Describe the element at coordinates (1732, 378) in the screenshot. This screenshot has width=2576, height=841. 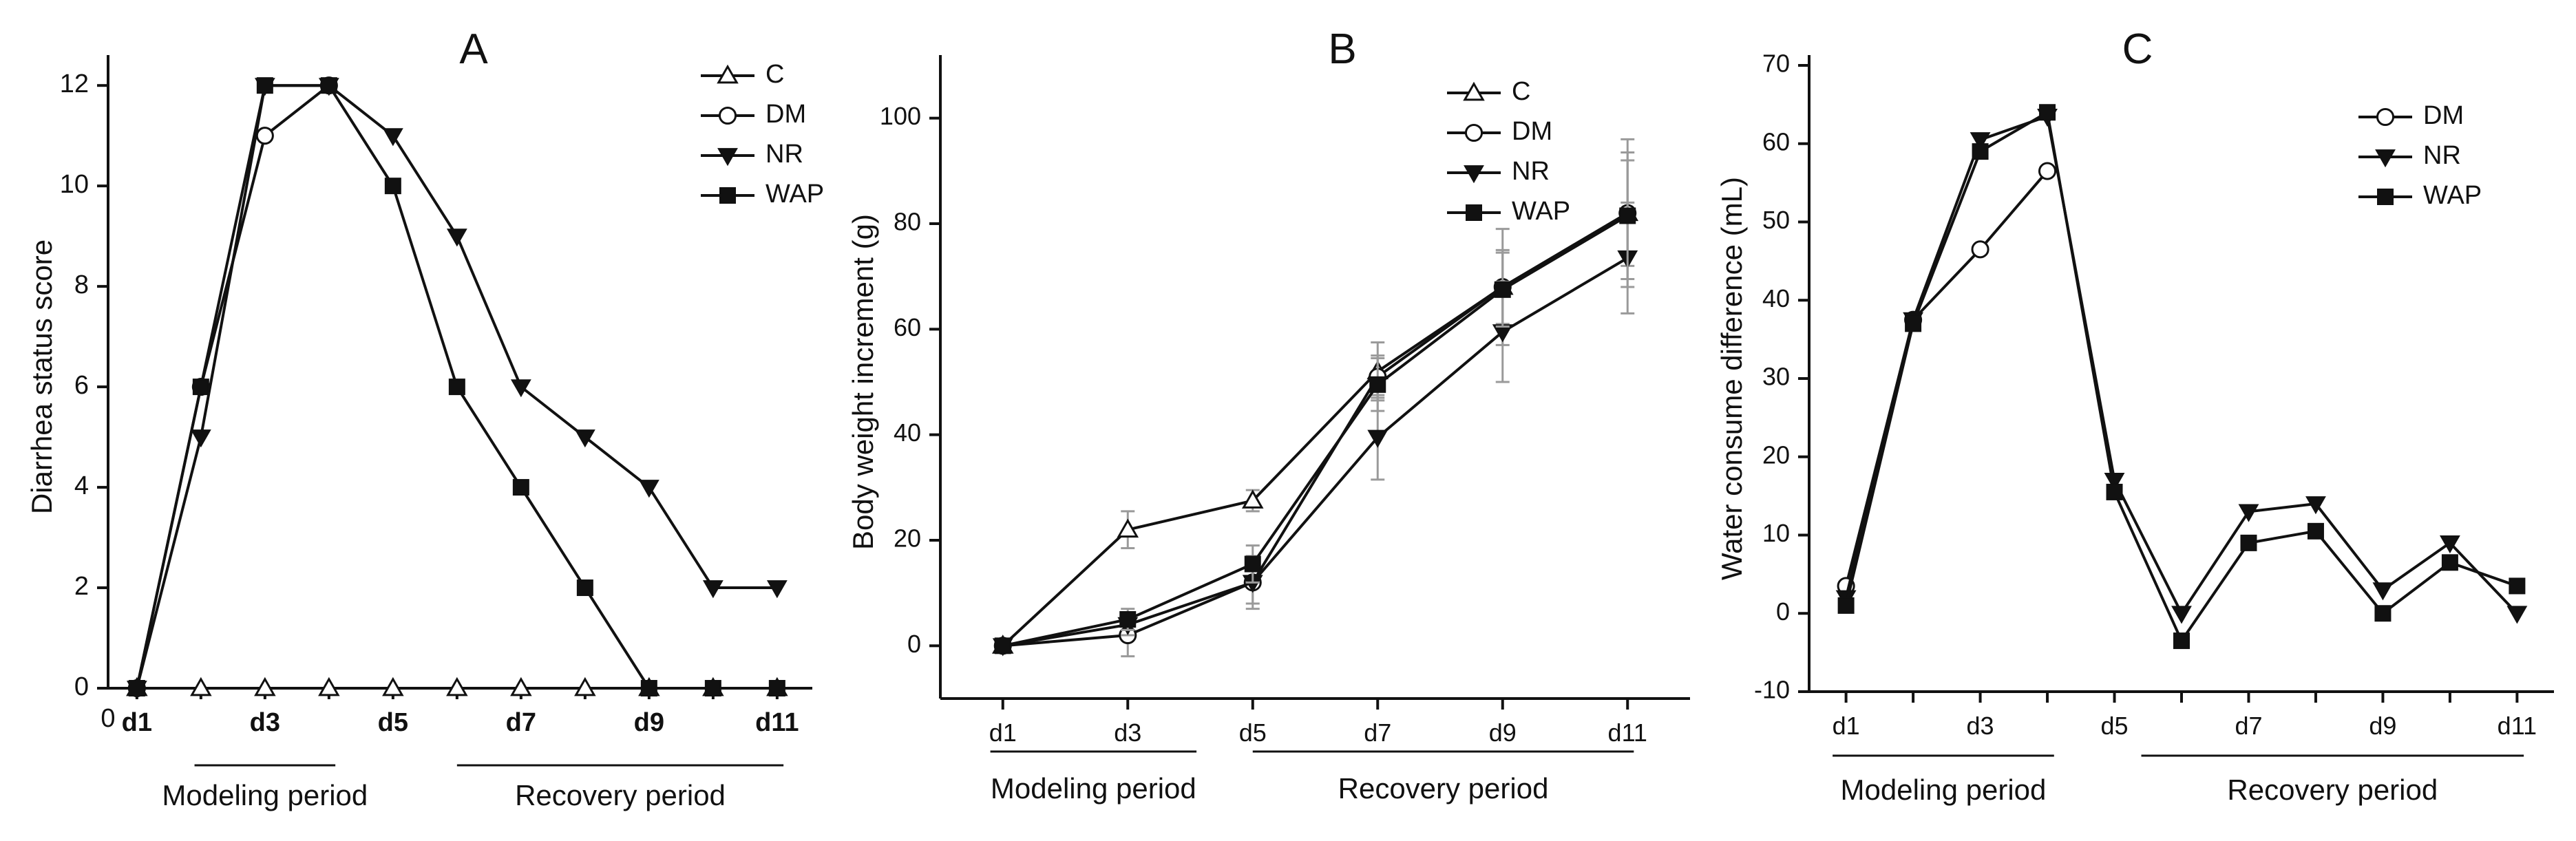
I see `y-axis-label: Water consume difference (mL)` at that location.